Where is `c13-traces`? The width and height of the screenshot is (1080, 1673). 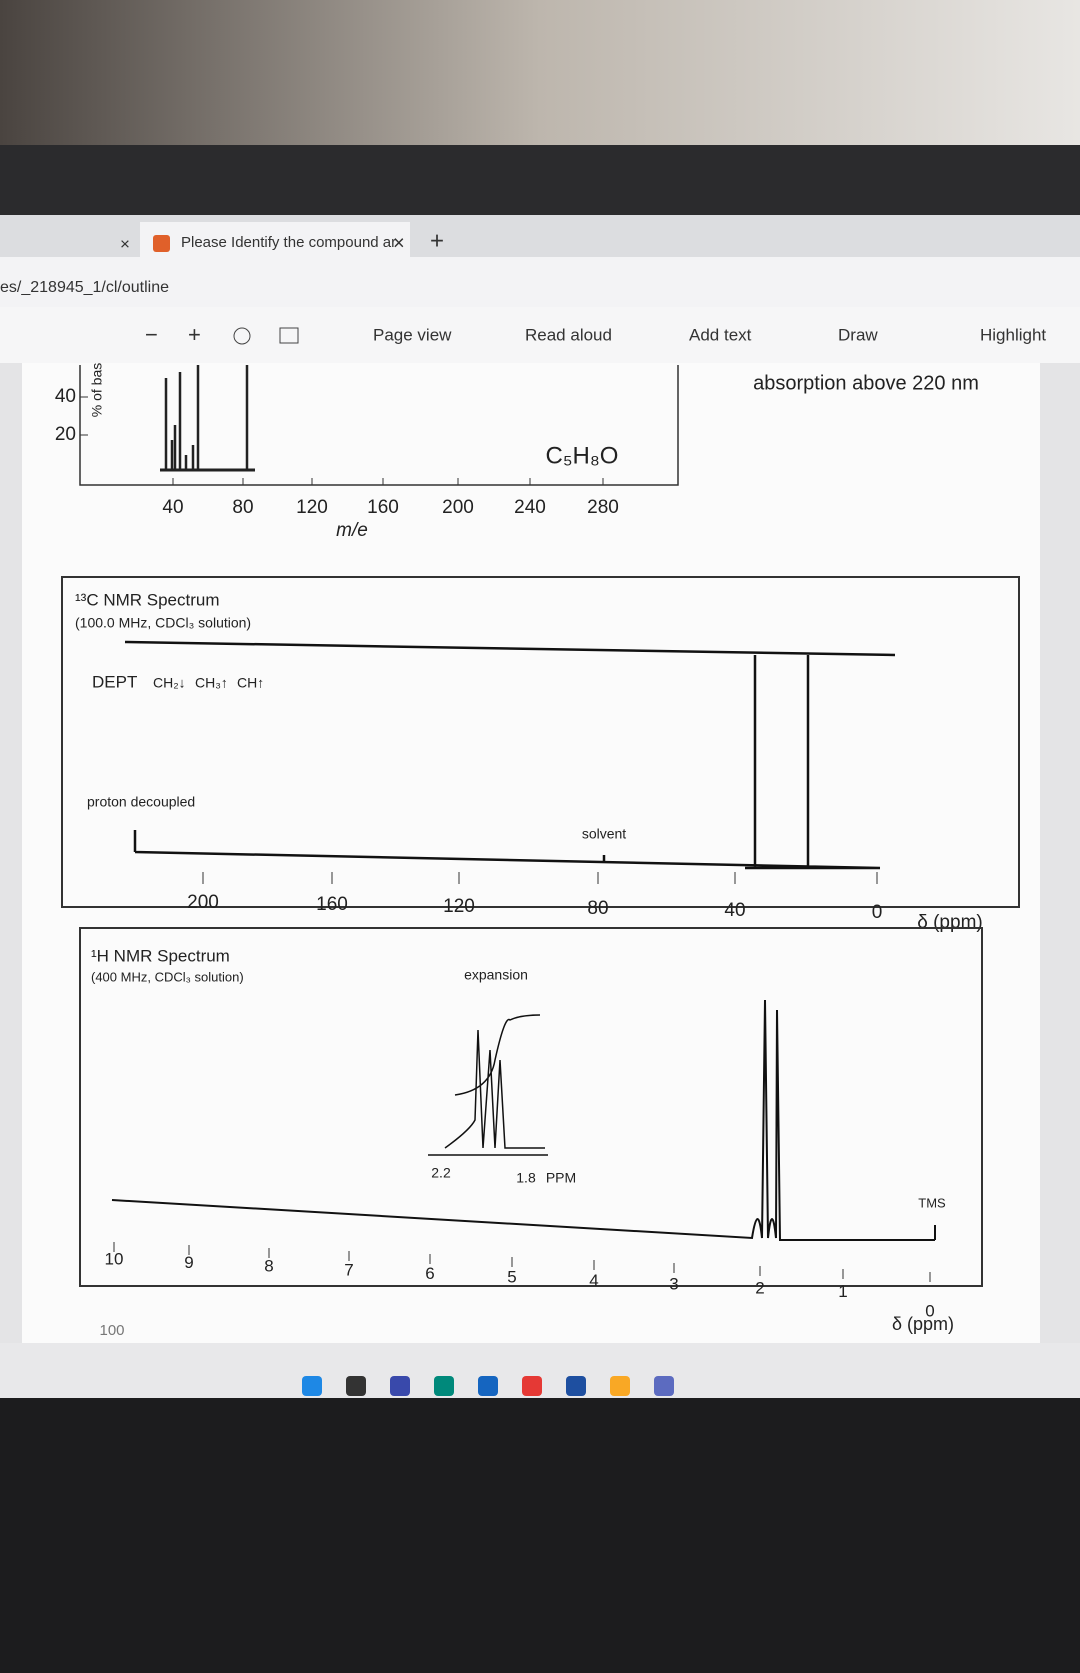 c13-traces is located at coordinates (510, 755).